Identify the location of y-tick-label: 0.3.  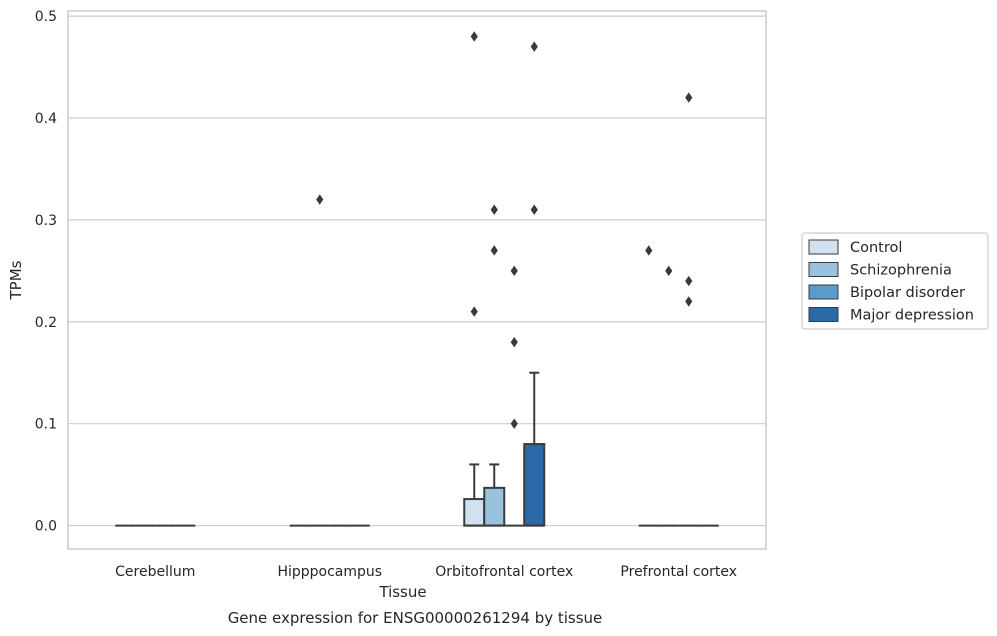
(46, 221).